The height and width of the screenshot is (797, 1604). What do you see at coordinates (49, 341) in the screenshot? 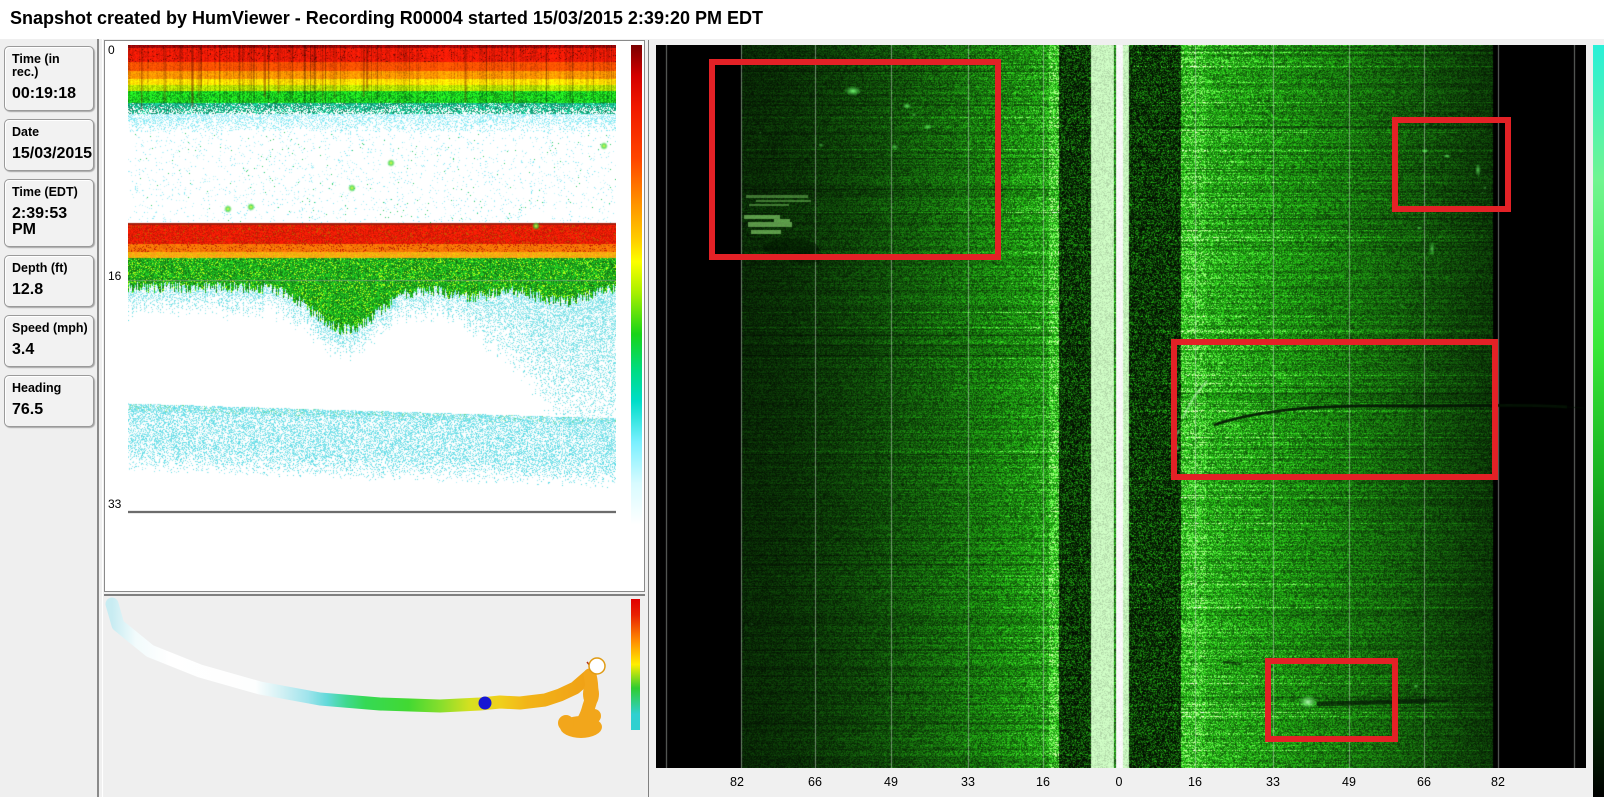
I see `info-box-speed: Speed (mph) 3.4` at bounding box center [49, 341].